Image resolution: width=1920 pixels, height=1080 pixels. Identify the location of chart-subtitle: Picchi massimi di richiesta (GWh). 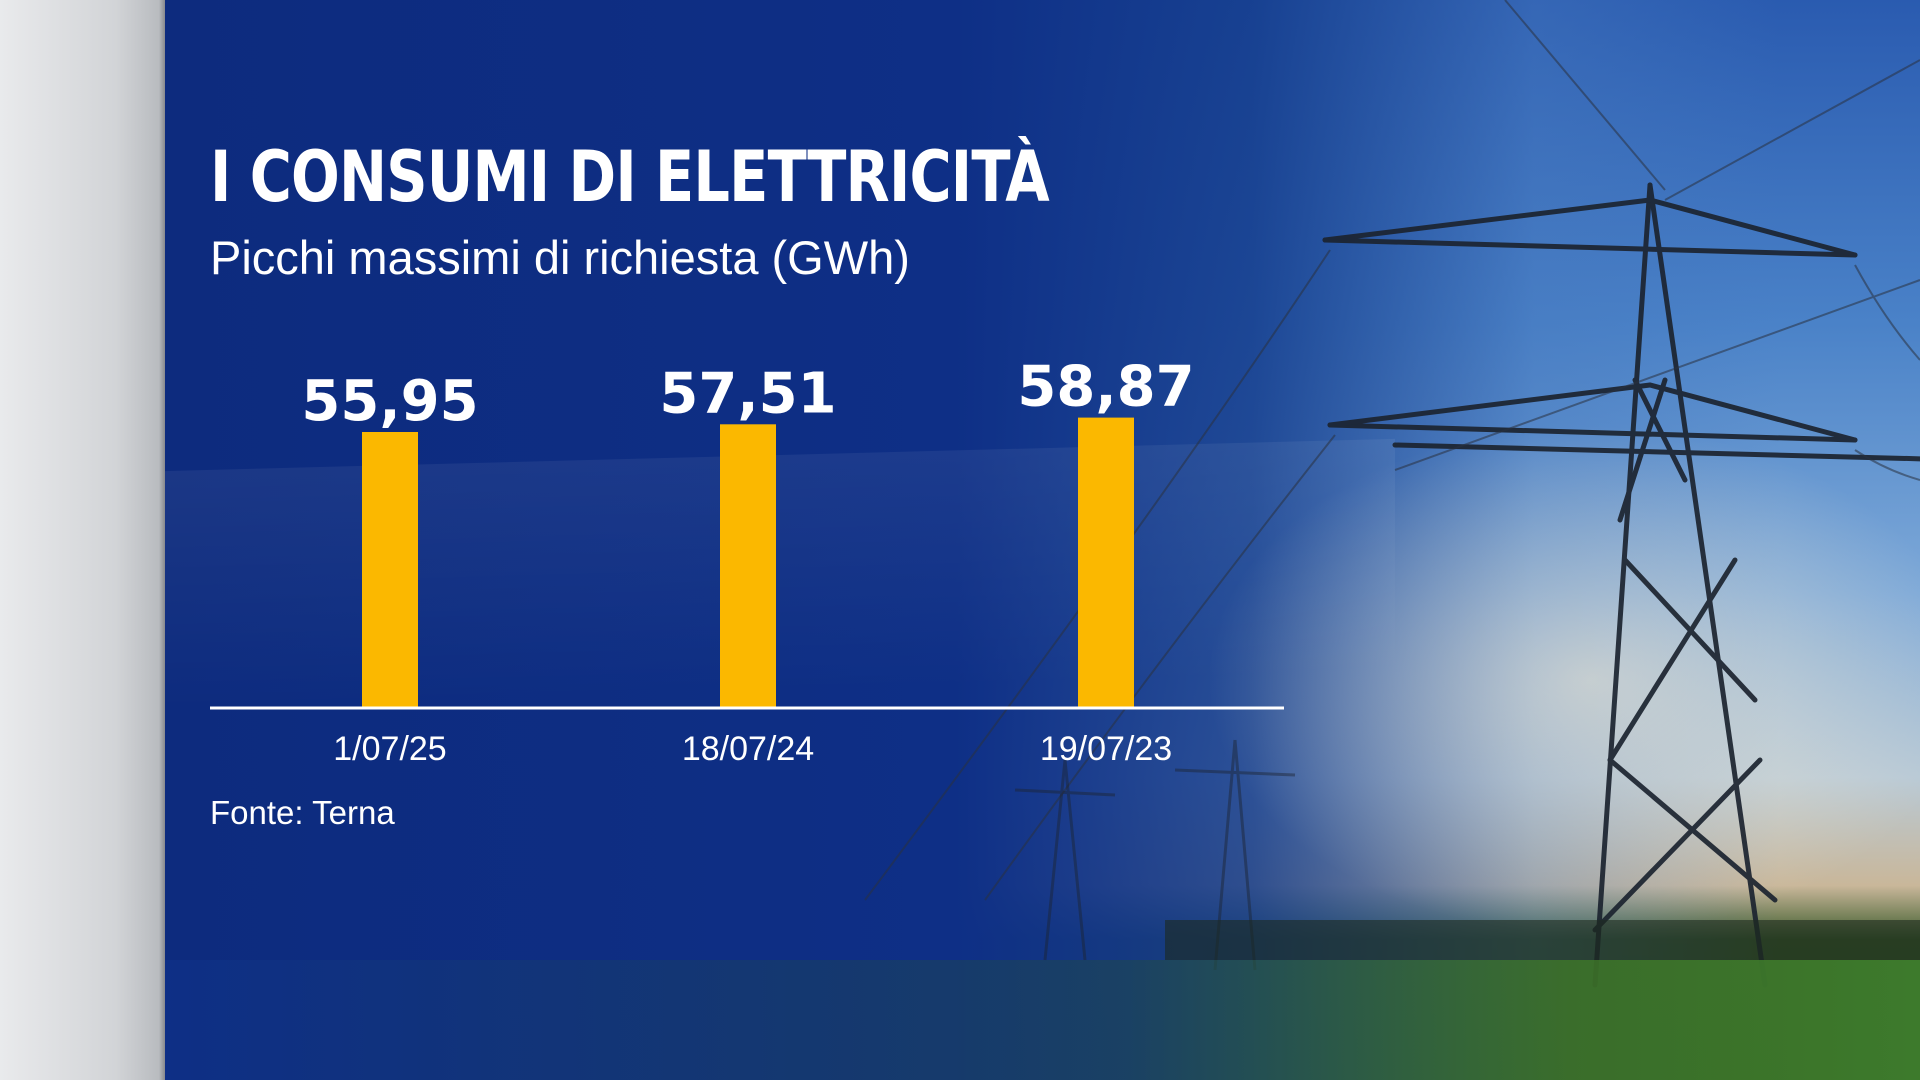
(560, 257).